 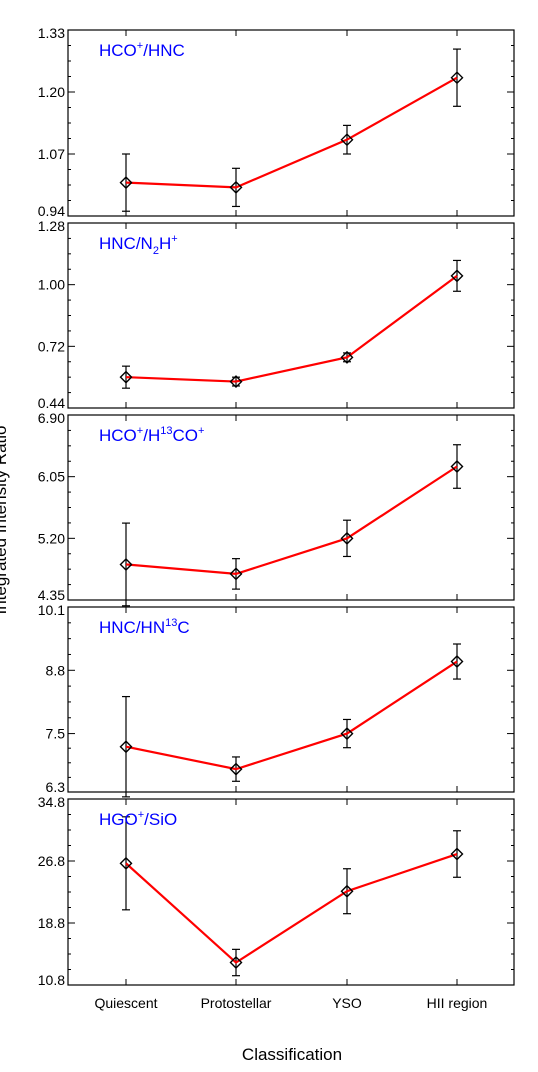 I want to click on y-tick-label: 0.72, so click(x=51, y=346).